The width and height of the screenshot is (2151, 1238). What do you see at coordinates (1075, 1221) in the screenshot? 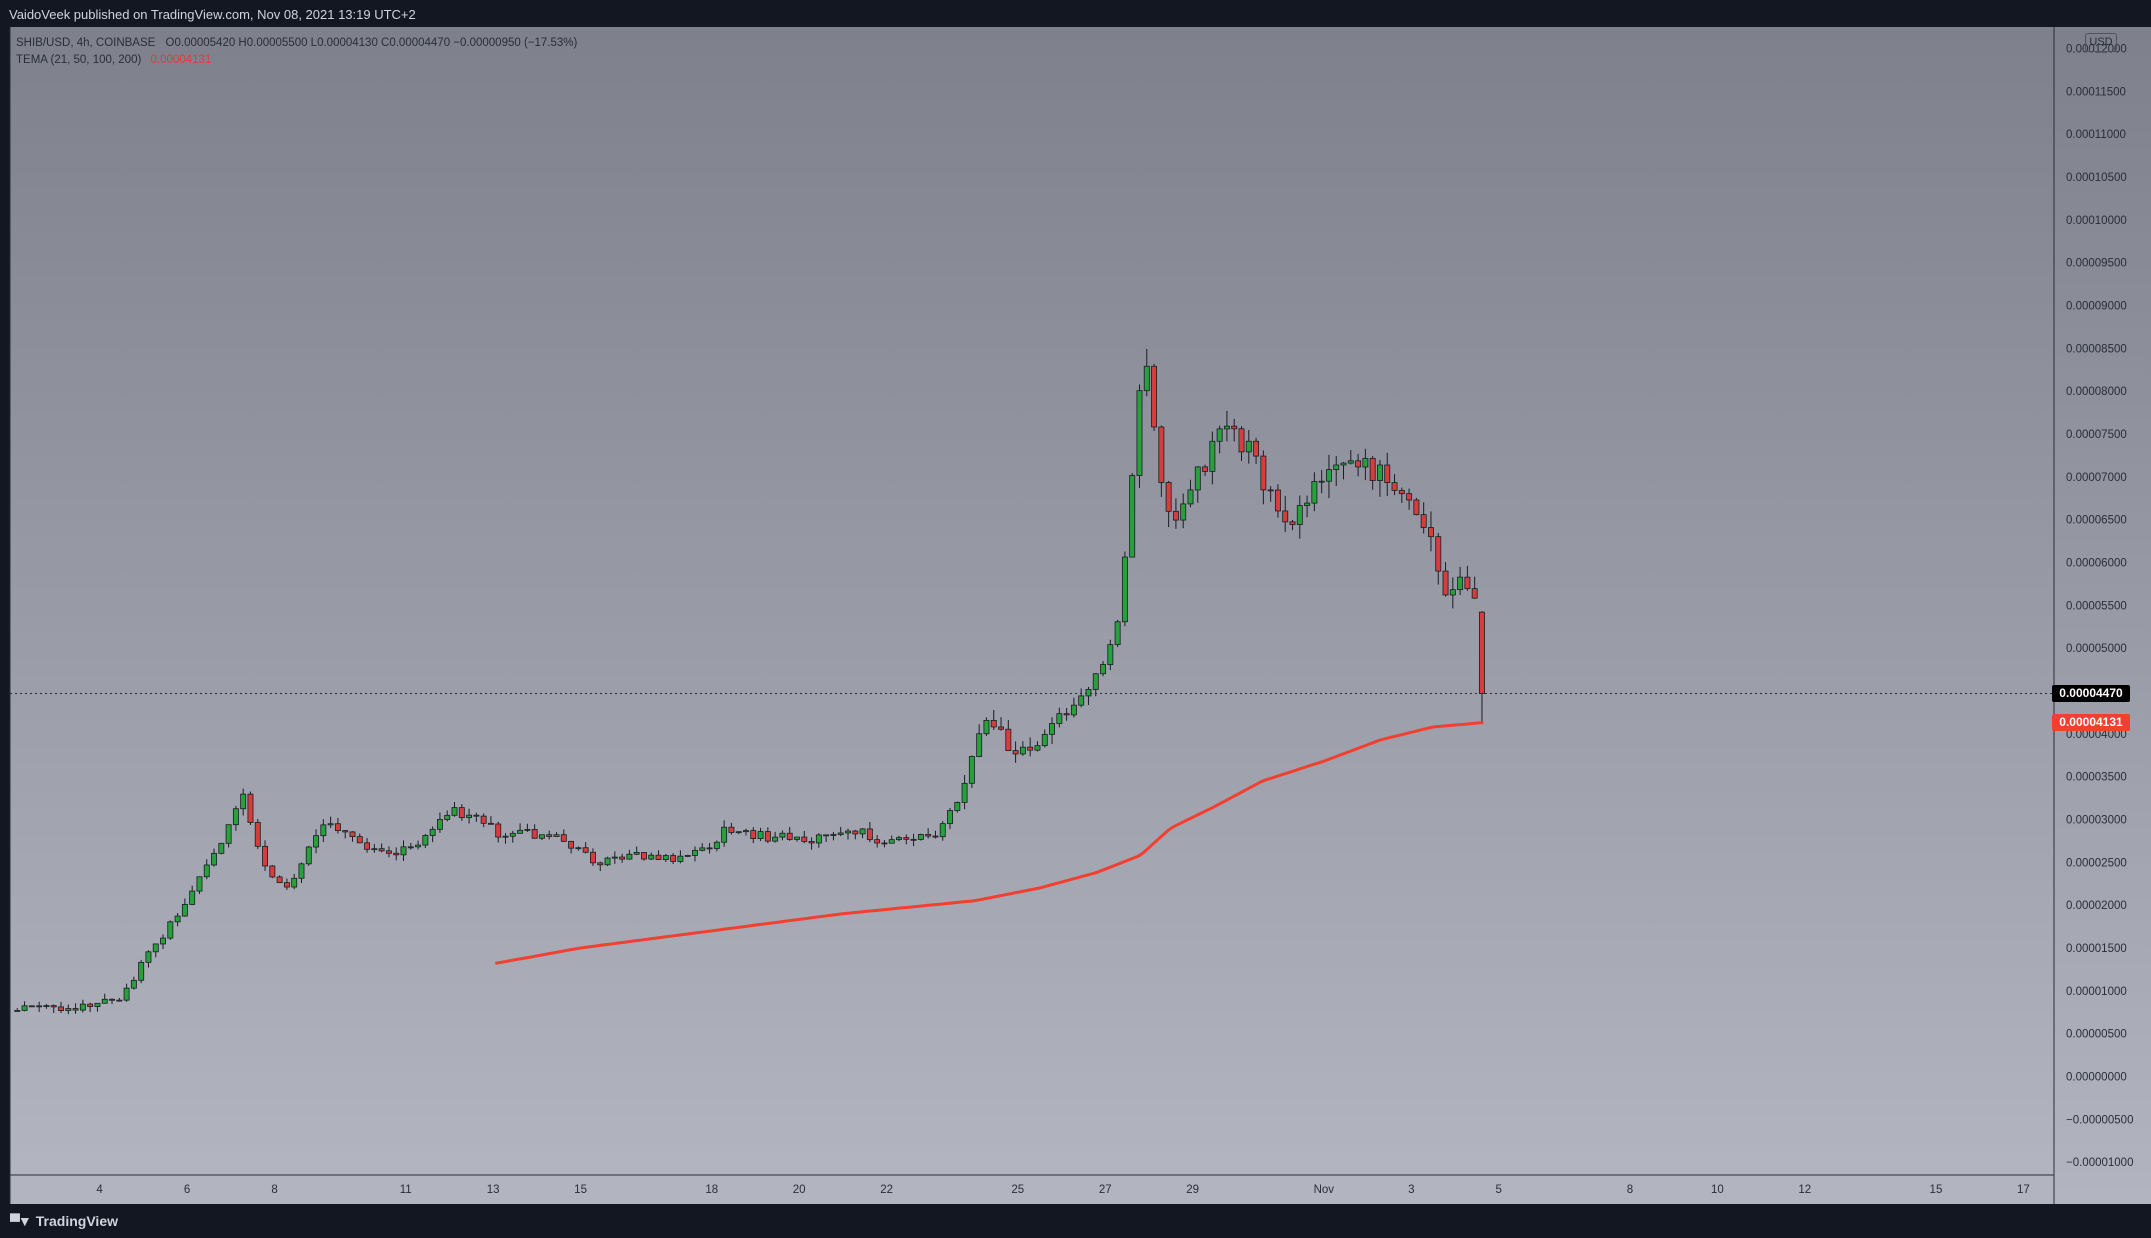
I see `bottom-bar: ▀▼ TradingView` at bounding box center [1075, 1221].